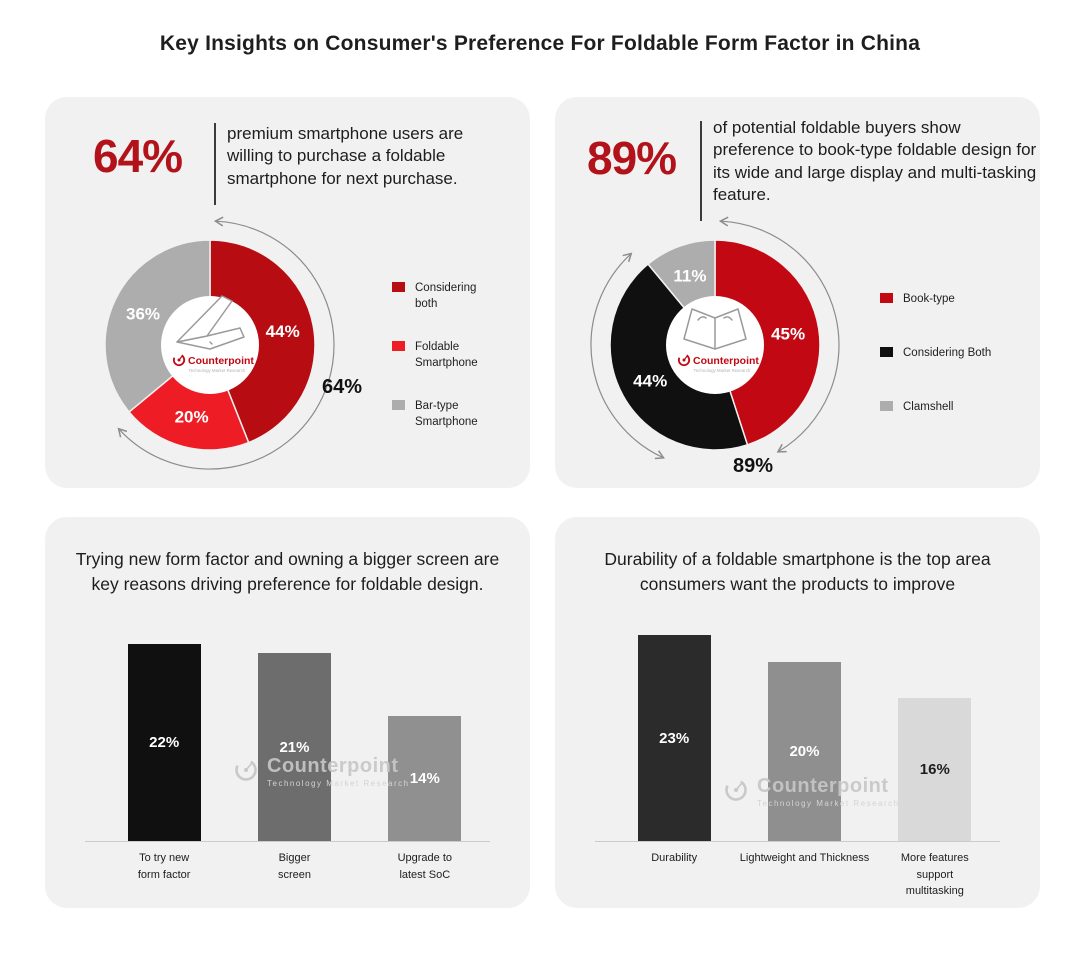 This screenshot has height=960, width=1080. I want to click on stat-value-64: 64%, so click(138, 156).